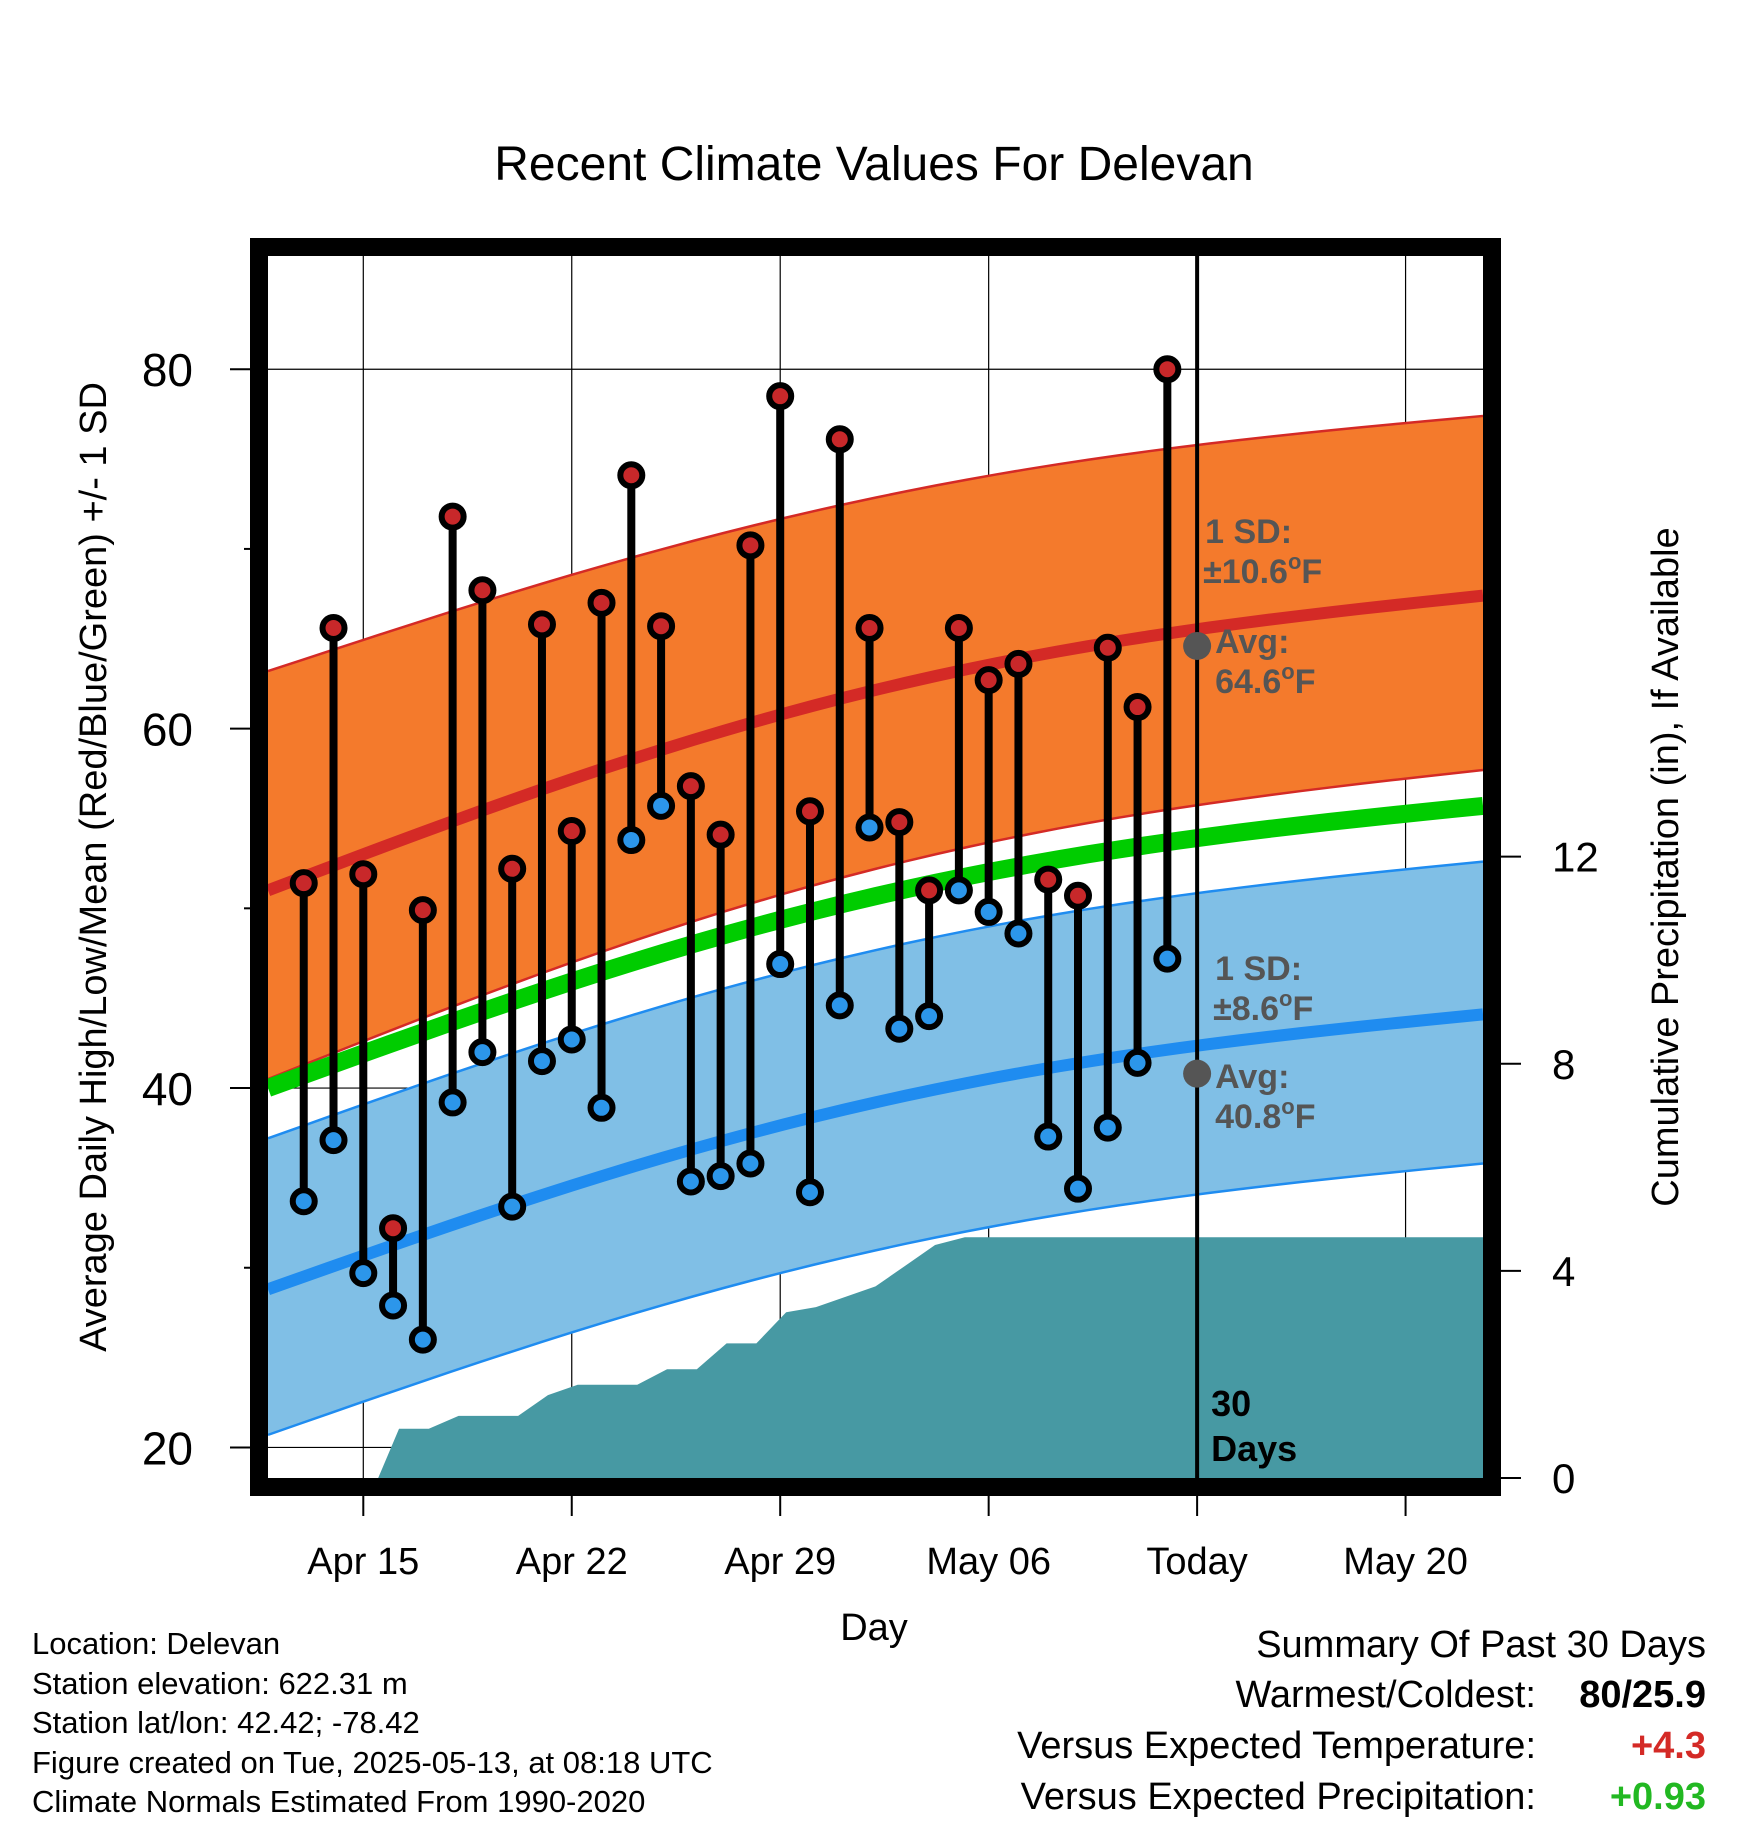 The image size is (1748, 1828). I want to click on high-sd-value: ±10.6oF, so click(1262, 570).